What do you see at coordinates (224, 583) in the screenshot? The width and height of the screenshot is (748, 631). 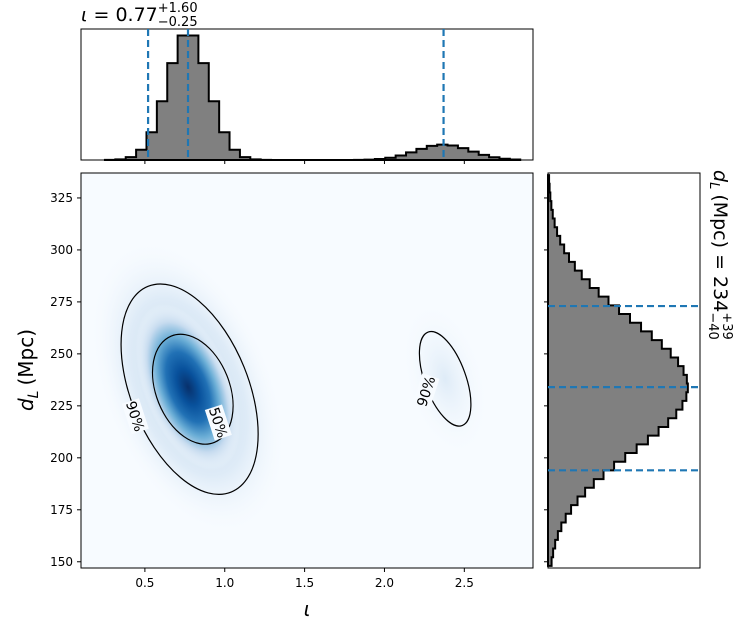 I see `x-tick-label: 1.0` at bounding box center [224, 583].